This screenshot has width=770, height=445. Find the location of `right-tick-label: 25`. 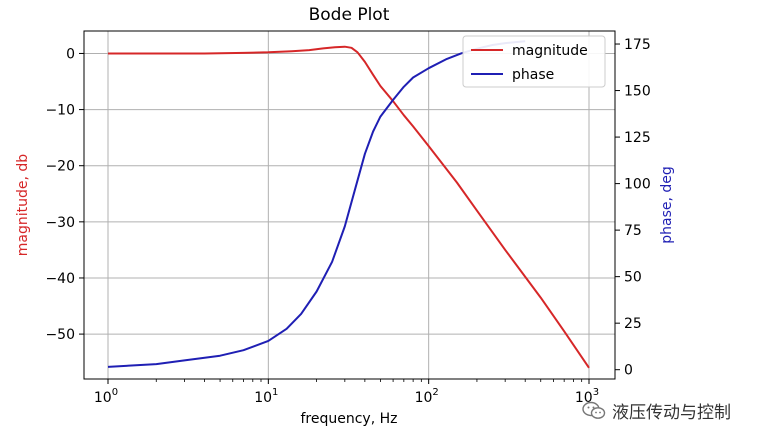

right-tick-label: 25 is located at coordinates (633, 324).